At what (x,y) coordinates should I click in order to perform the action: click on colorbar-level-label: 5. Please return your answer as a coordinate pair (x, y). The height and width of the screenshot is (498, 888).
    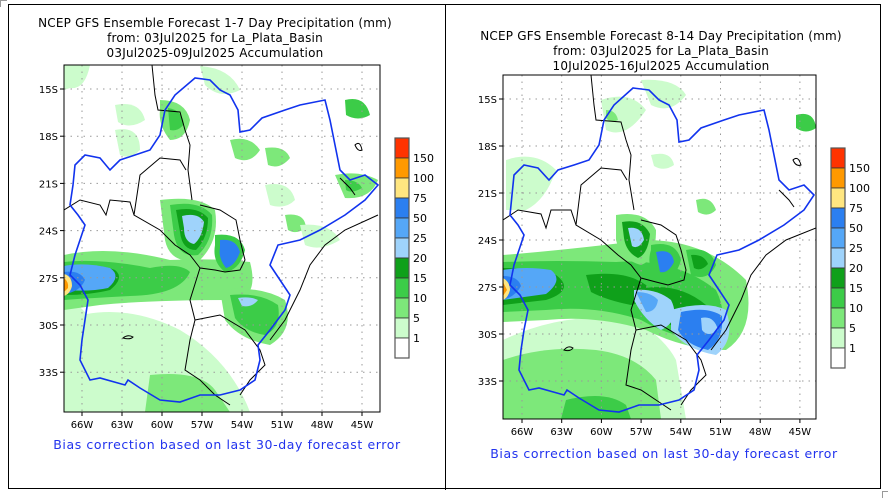
    Looking at the image, I should click on (852, 328).